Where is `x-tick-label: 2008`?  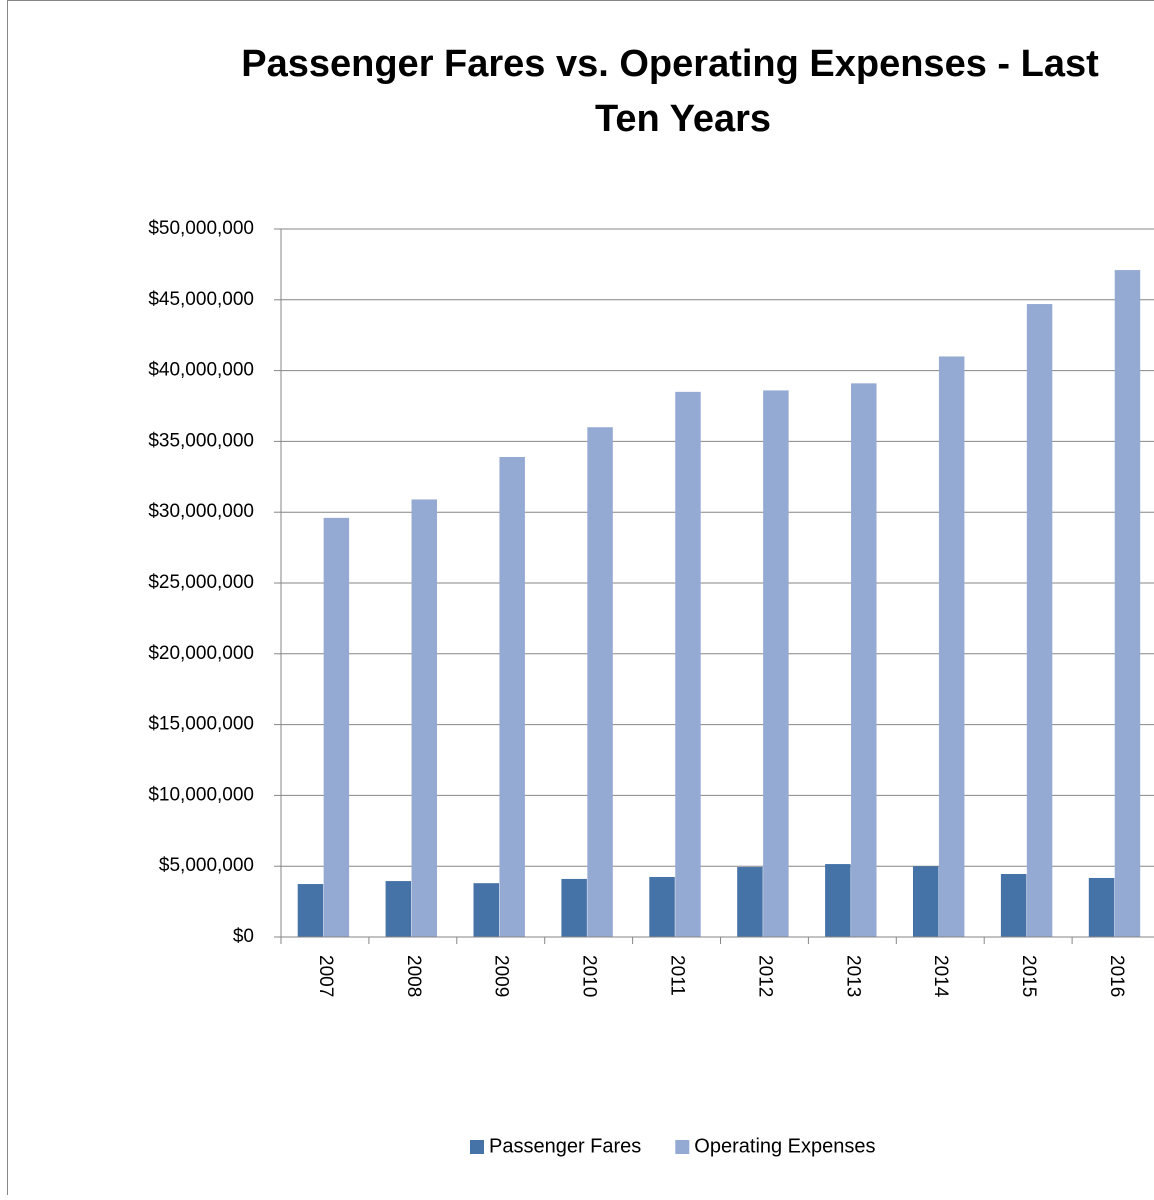 x-tick-label: 2008 is located at coordinates (413, 976).